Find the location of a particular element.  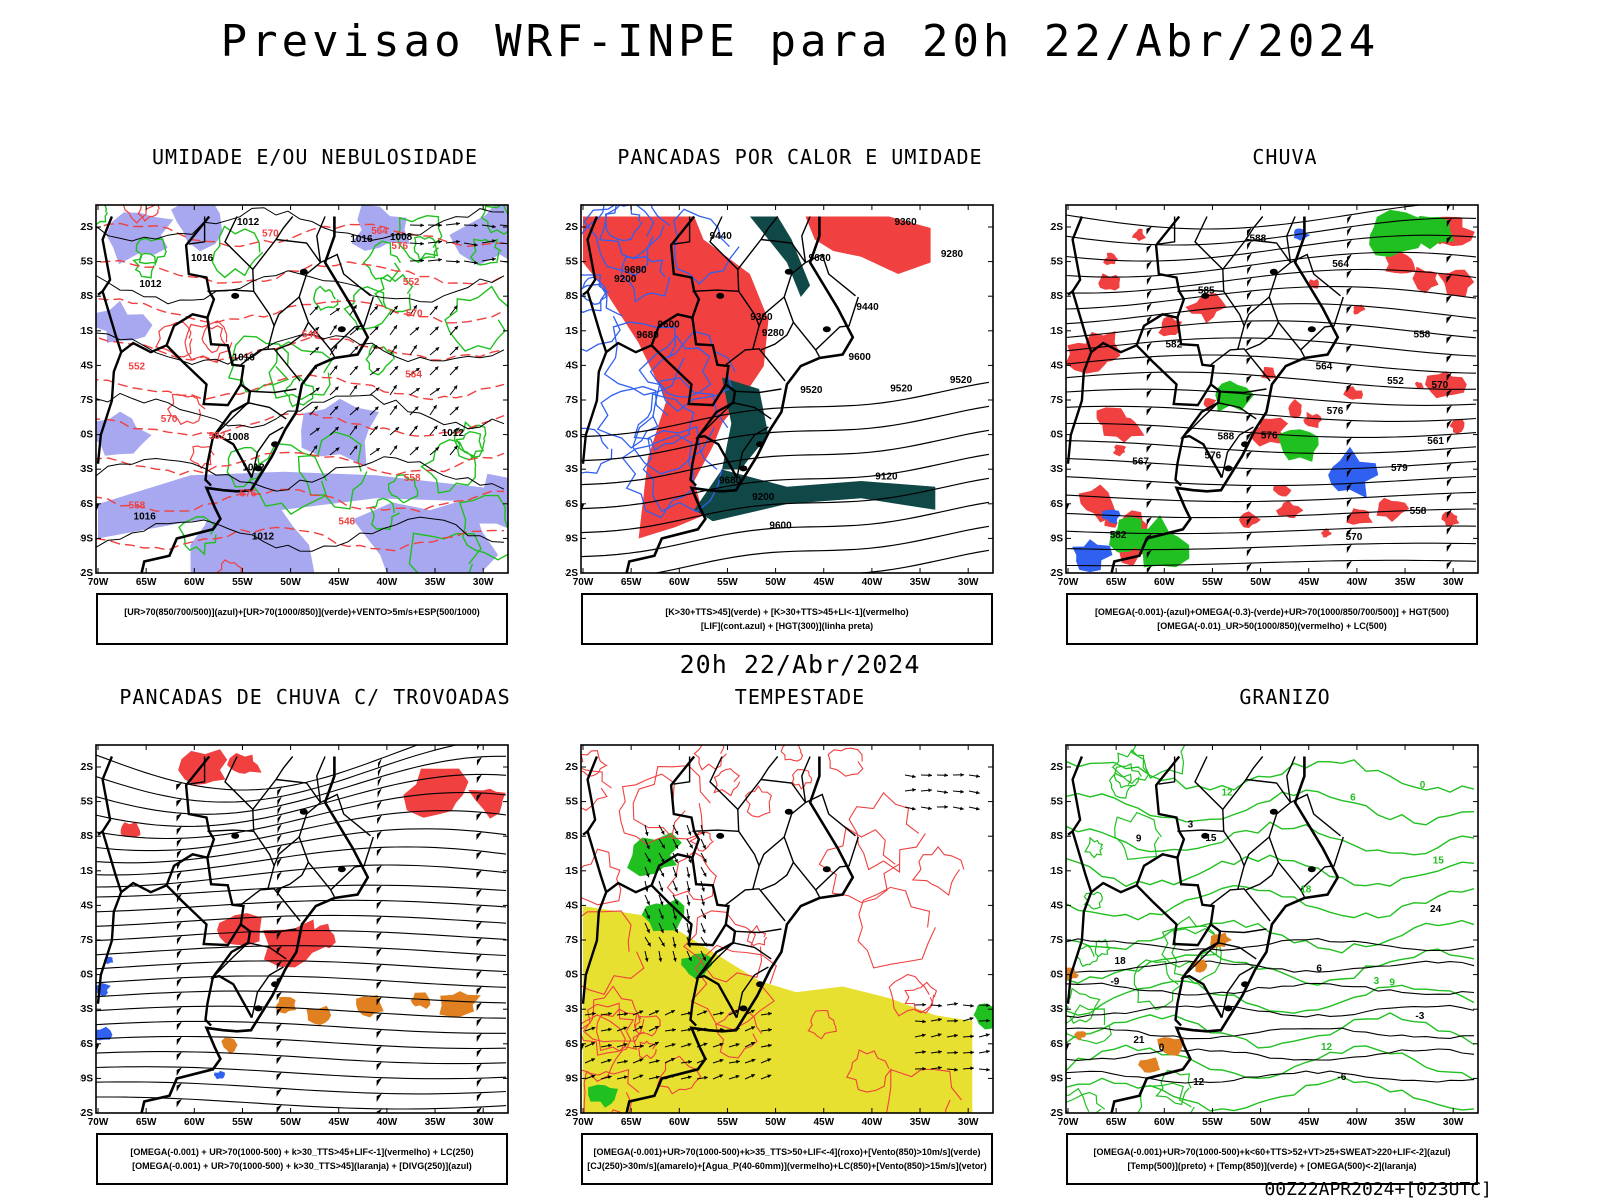

lon-label: 30W is located at coordinates (483, 1122).